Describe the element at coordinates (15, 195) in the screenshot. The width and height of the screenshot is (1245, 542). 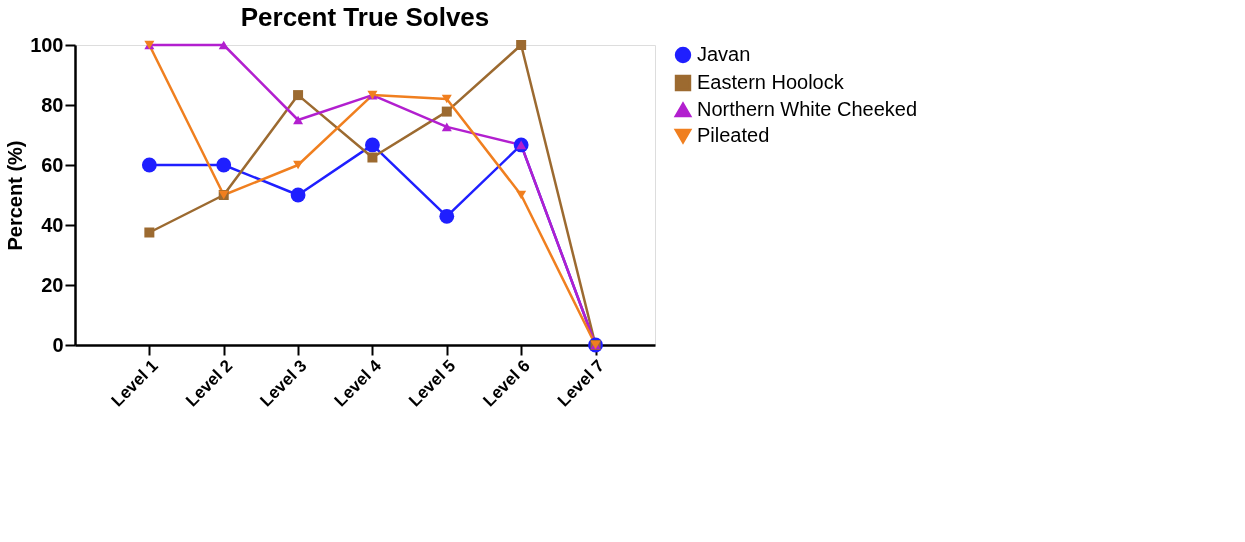
I see `y-axis-title: Percent (%)` at that location.